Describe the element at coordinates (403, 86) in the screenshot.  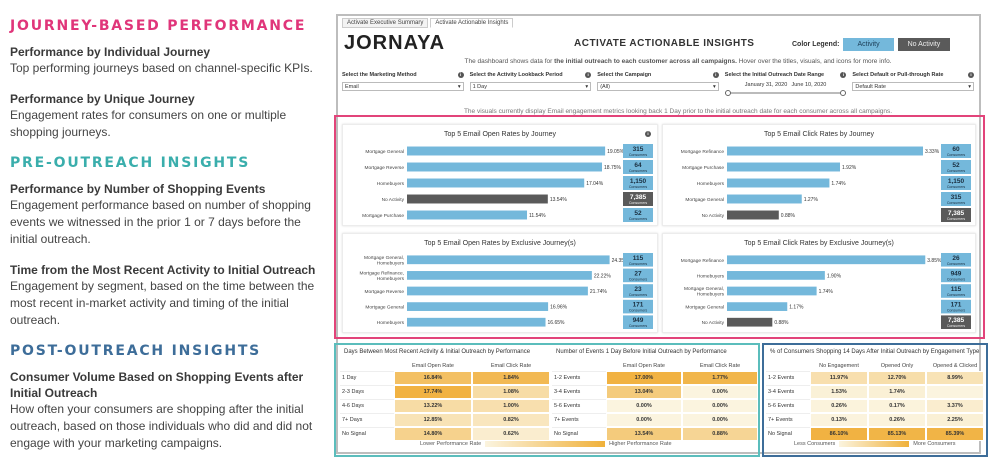
I see `marketing-method-select: Email ▾` at that location.